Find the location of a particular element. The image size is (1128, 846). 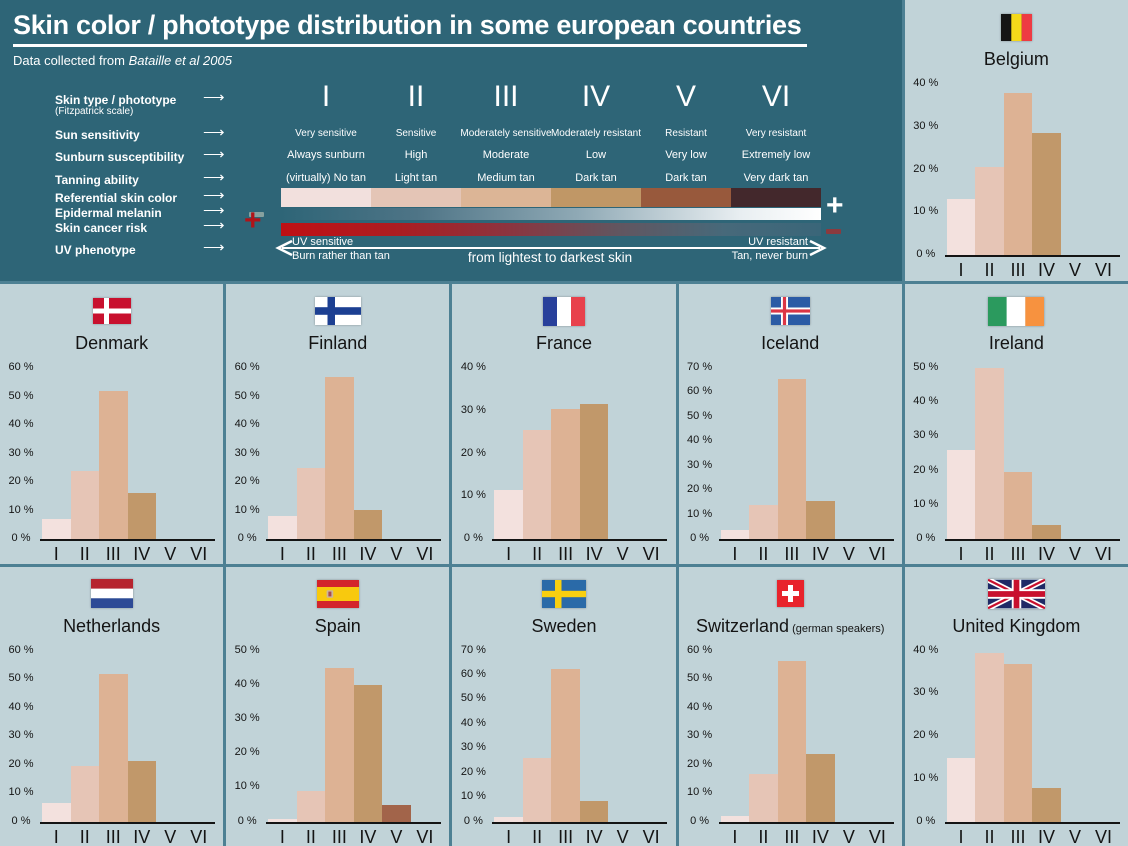

skin-cancer-risk-gradient is located at coordinates (551, 229).